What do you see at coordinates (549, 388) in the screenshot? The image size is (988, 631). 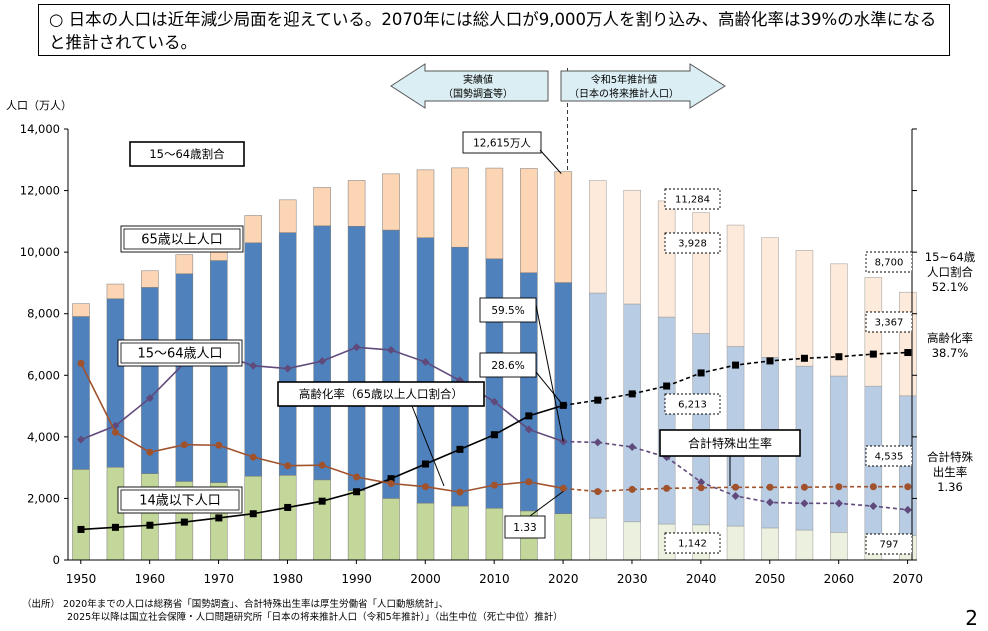 I see `annot-aging-2020-leader` at bounding box center [549, 388].